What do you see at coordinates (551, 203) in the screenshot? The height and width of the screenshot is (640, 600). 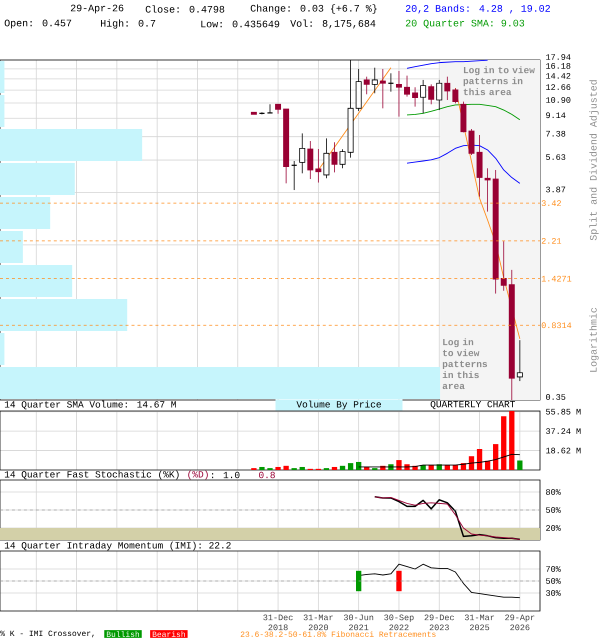 I see `ref-line-label: 3.42` at bounding box center [551, 203].